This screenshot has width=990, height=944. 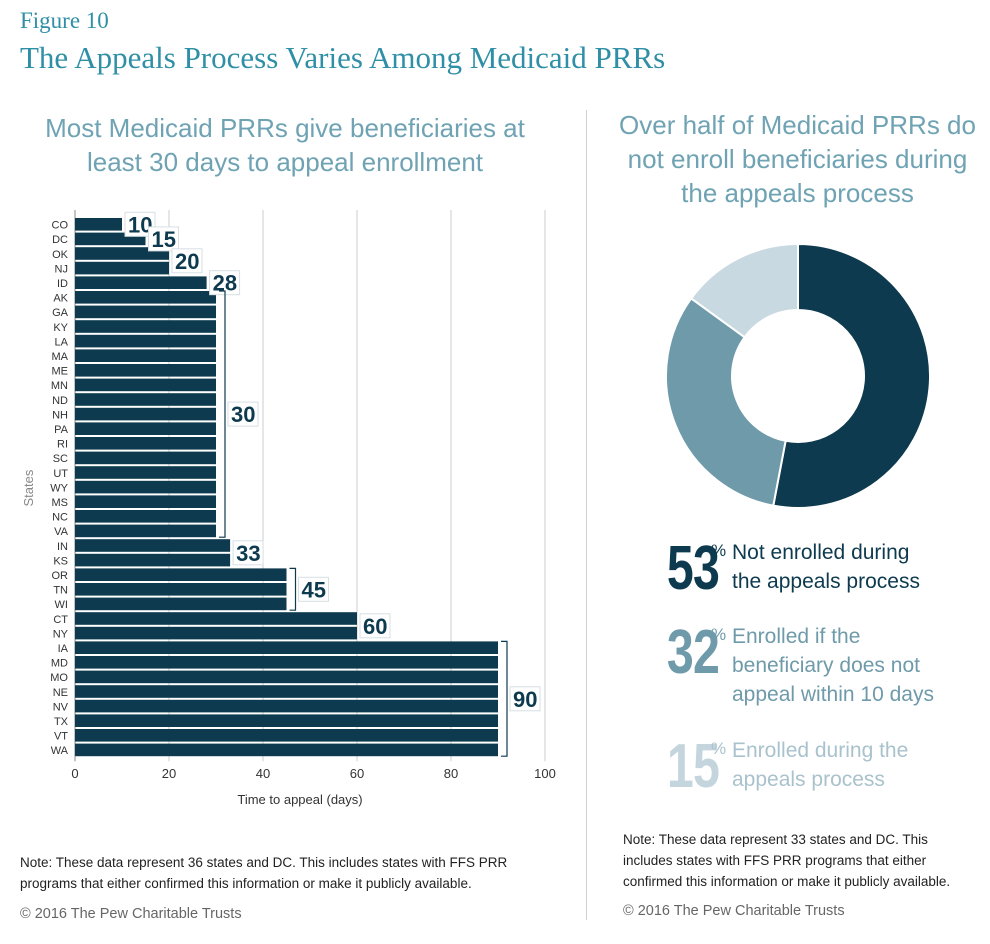 What do you see at coordinates (60, 474) in the screenshot?
I see `category-label: UT` at bounding box center [60, 474].